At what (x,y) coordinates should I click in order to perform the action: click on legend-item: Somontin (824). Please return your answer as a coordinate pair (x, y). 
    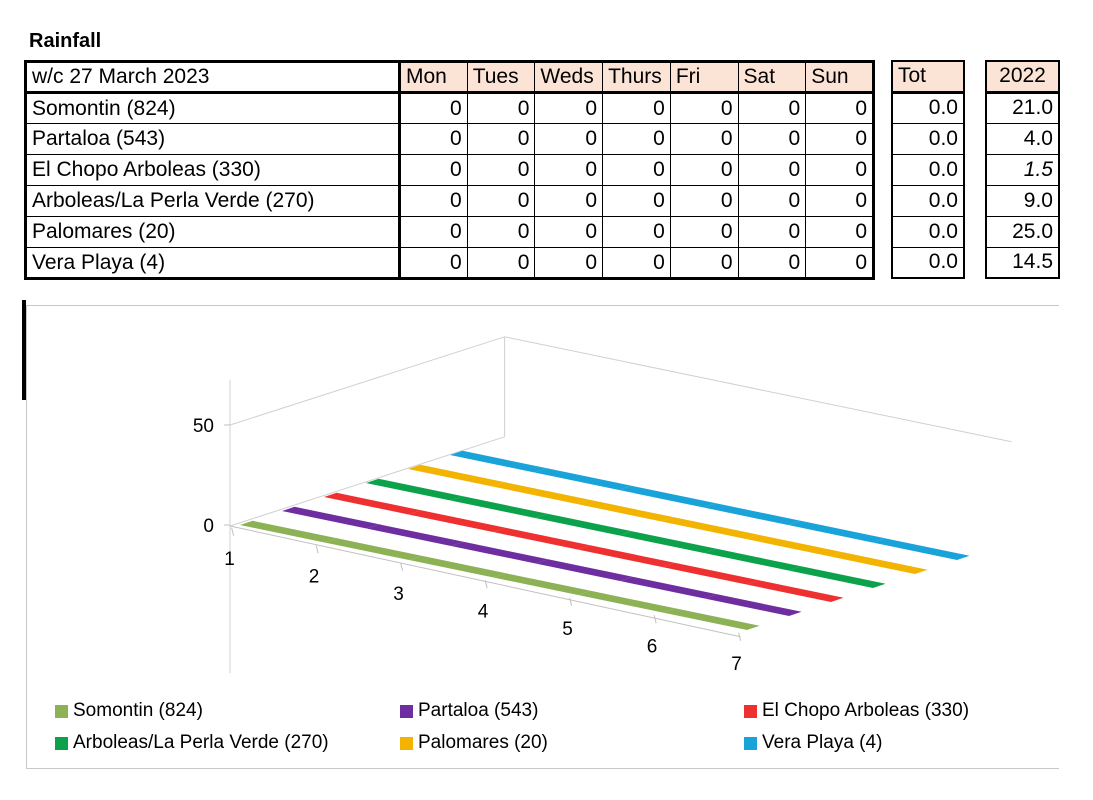
    Looking at the image, I should click on (129, 711).